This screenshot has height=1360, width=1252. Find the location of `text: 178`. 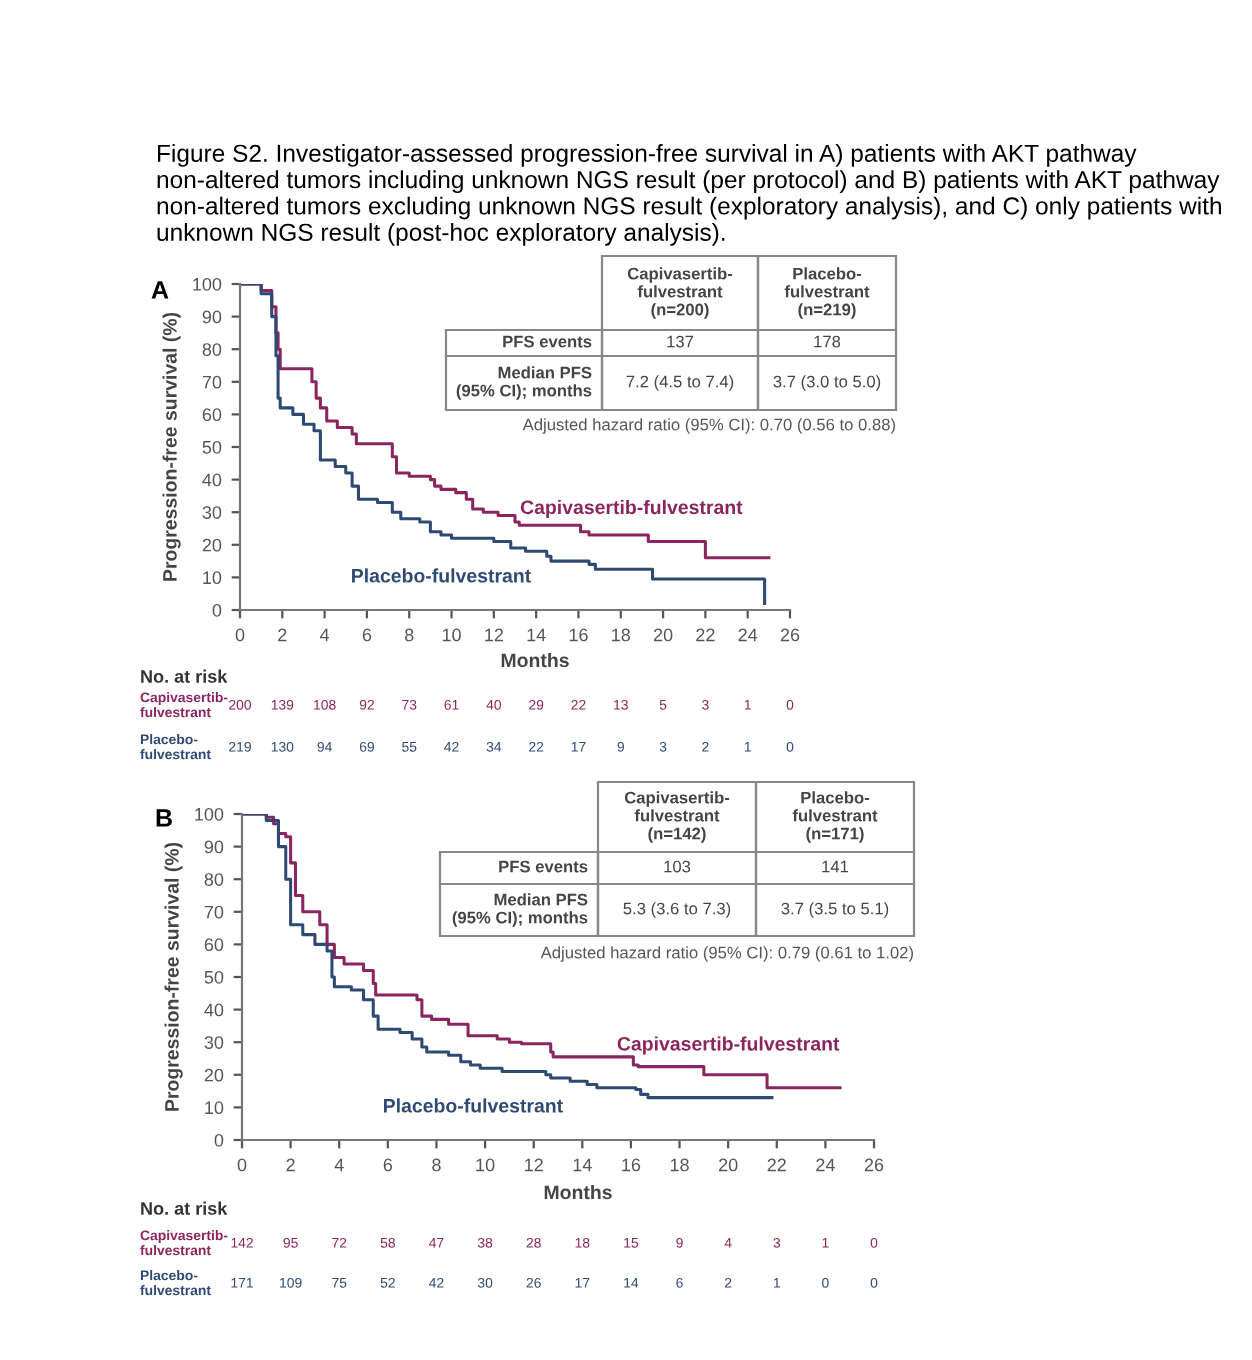

text: 178 is located at coordinates (827, 341).